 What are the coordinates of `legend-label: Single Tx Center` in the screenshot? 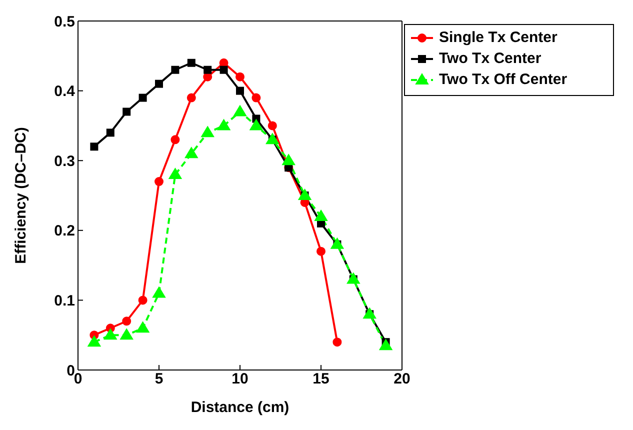 It's located at (498, 37).